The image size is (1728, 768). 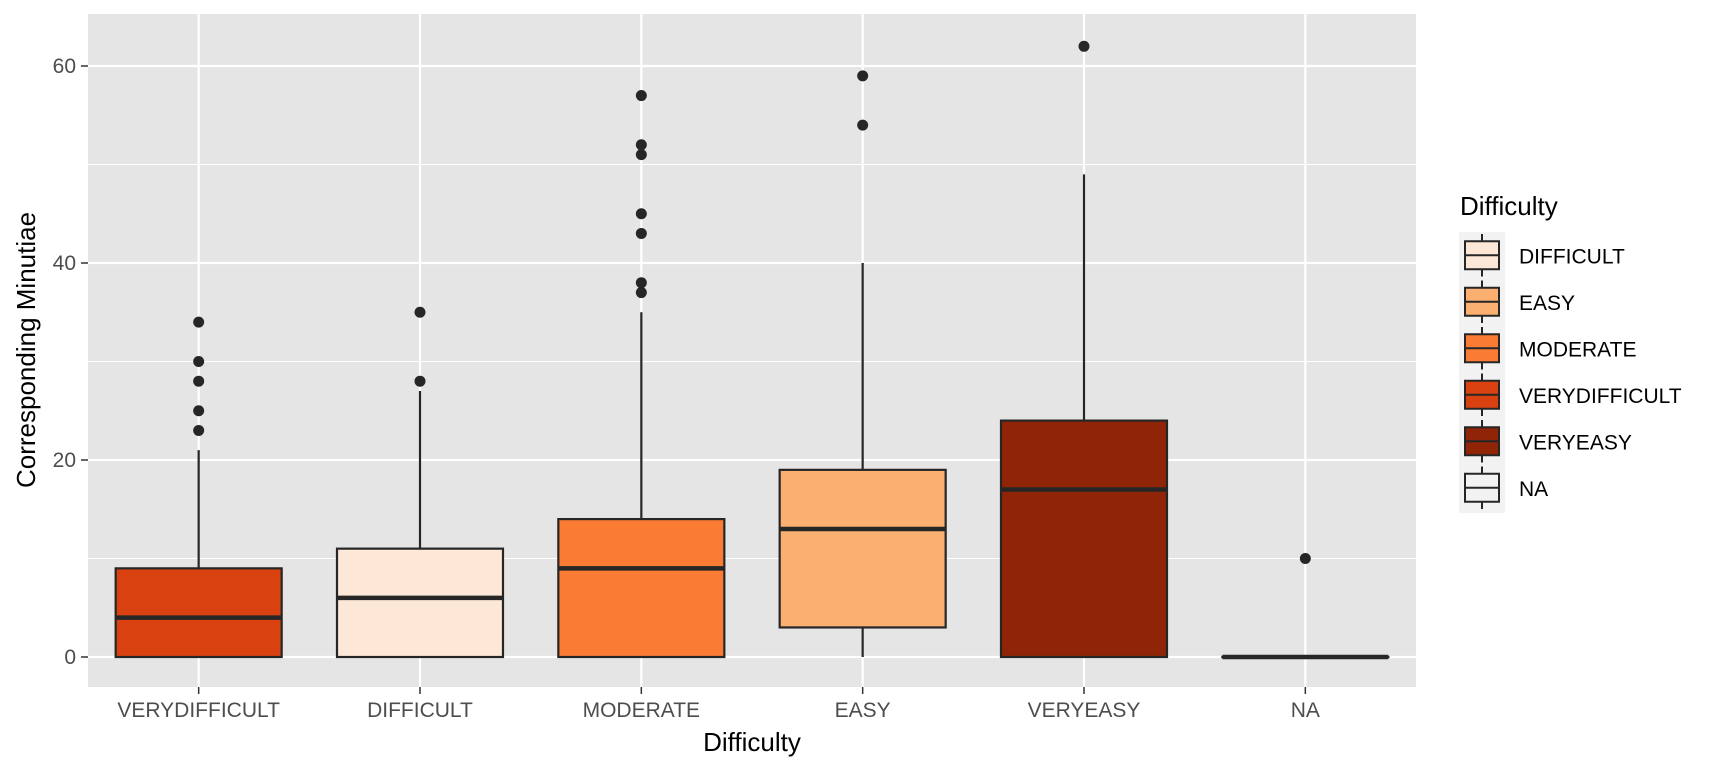 I want to click on legend-item-easy: EASY, so click(x=1519, y=301).